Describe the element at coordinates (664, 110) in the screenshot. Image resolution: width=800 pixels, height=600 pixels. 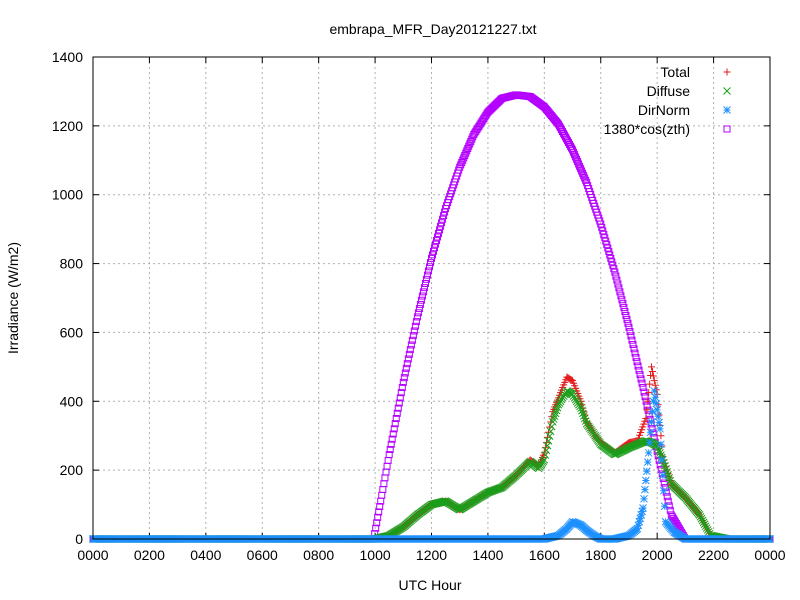
I see `legend-label: DirNorm` at that location.